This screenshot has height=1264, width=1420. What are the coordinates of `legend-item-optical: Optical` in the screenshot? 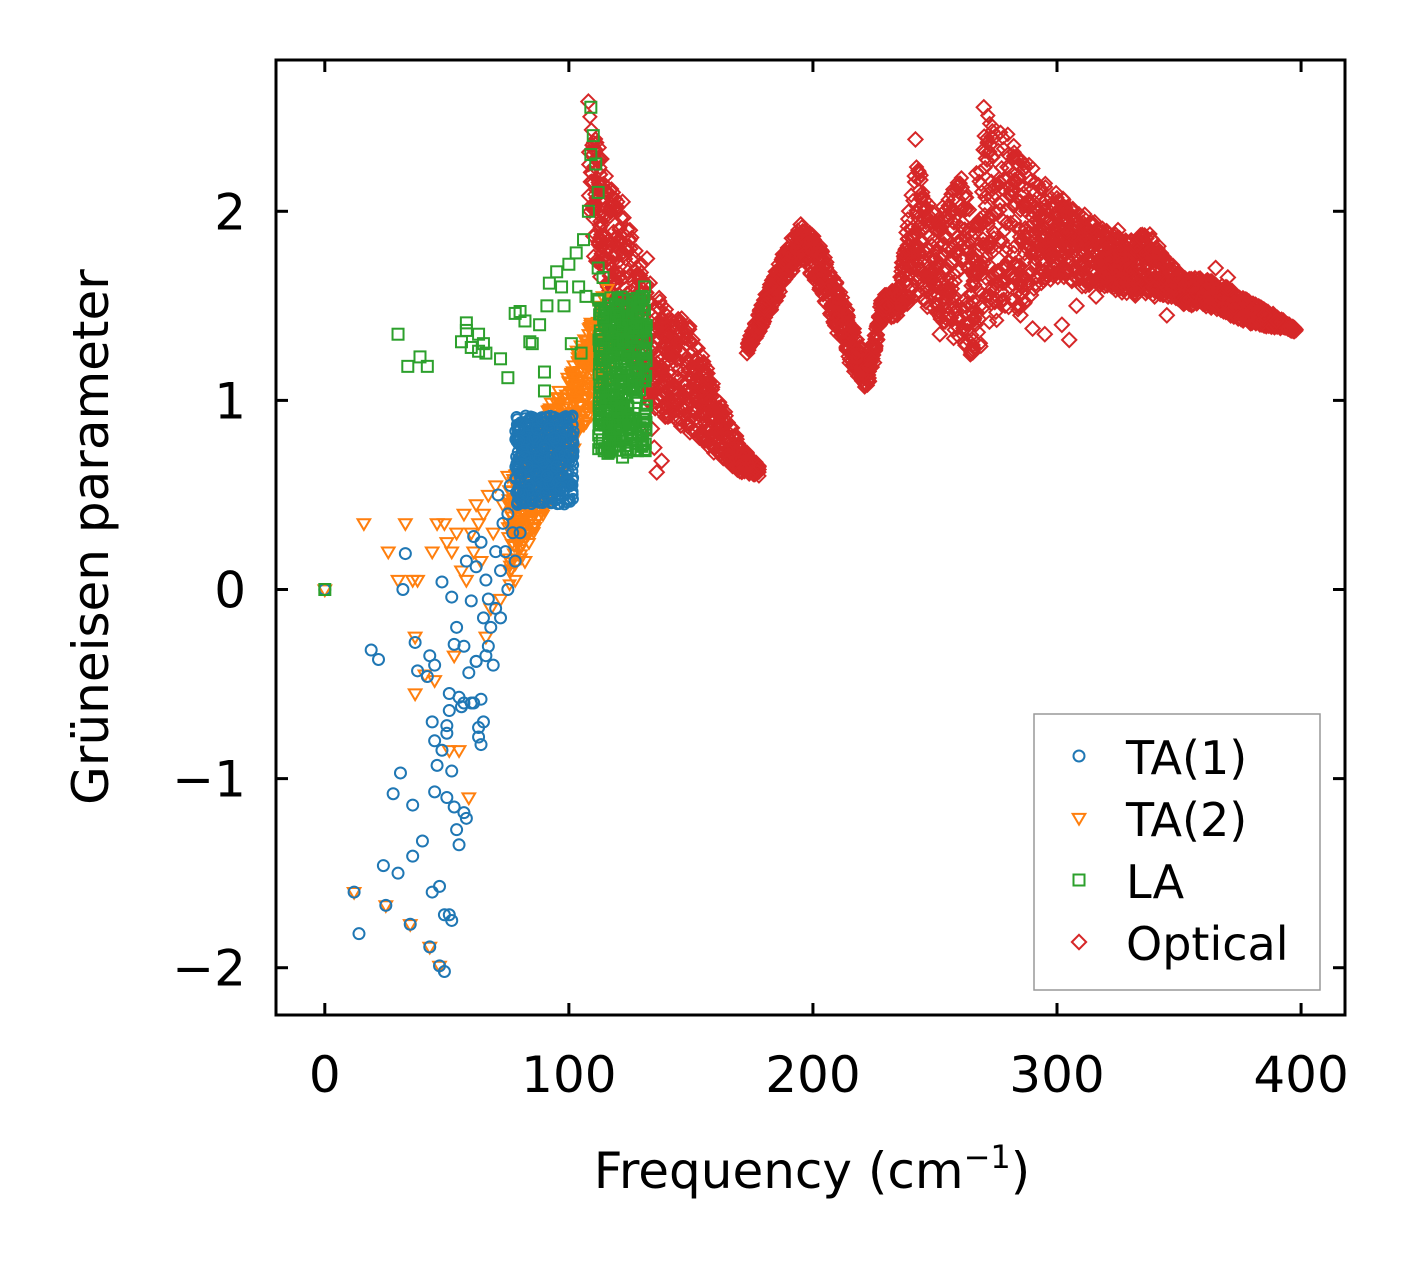 It's located at (1179, 944).